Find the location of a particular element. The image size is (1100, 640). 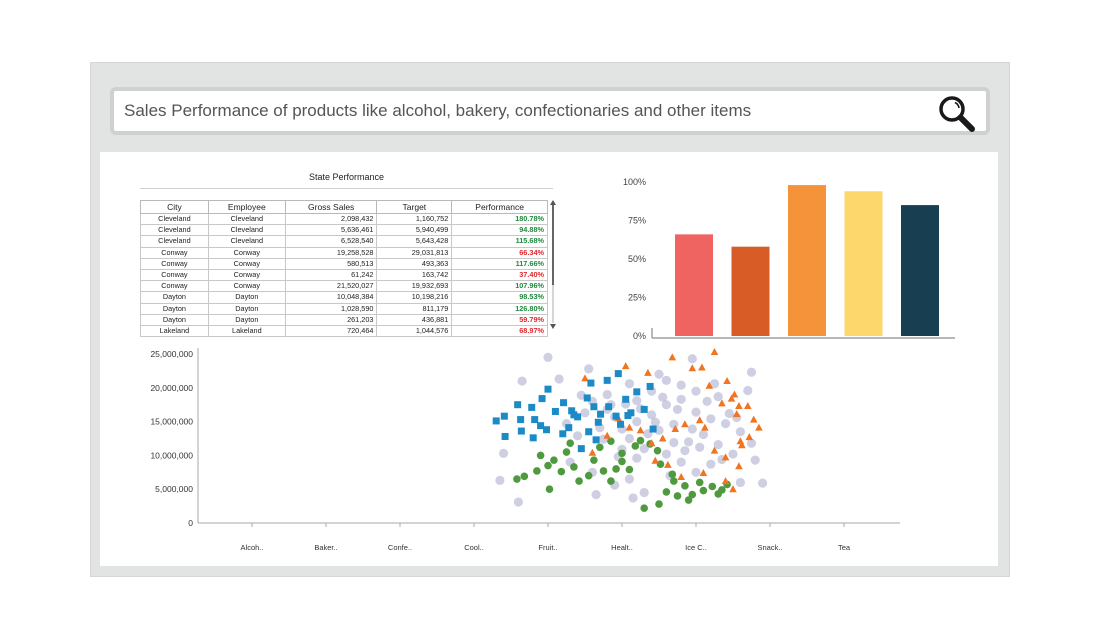

magnifier-icon is located at coordinates (956, 113).